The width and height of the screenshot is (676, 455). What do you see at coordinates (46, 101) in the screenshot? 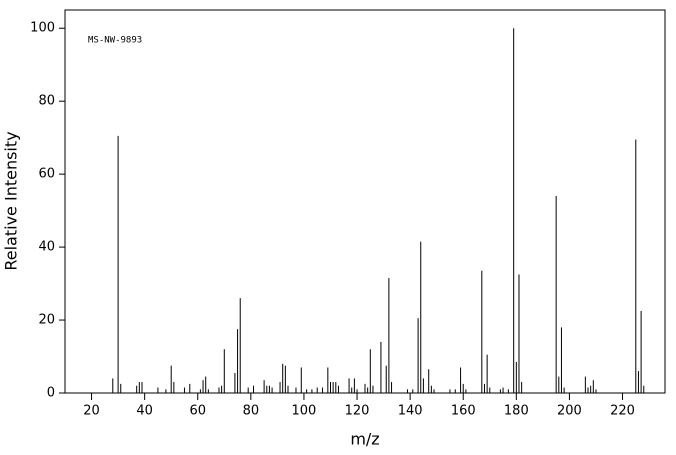
I see `y-tick-label: 80` at bounding box center [46, 101].